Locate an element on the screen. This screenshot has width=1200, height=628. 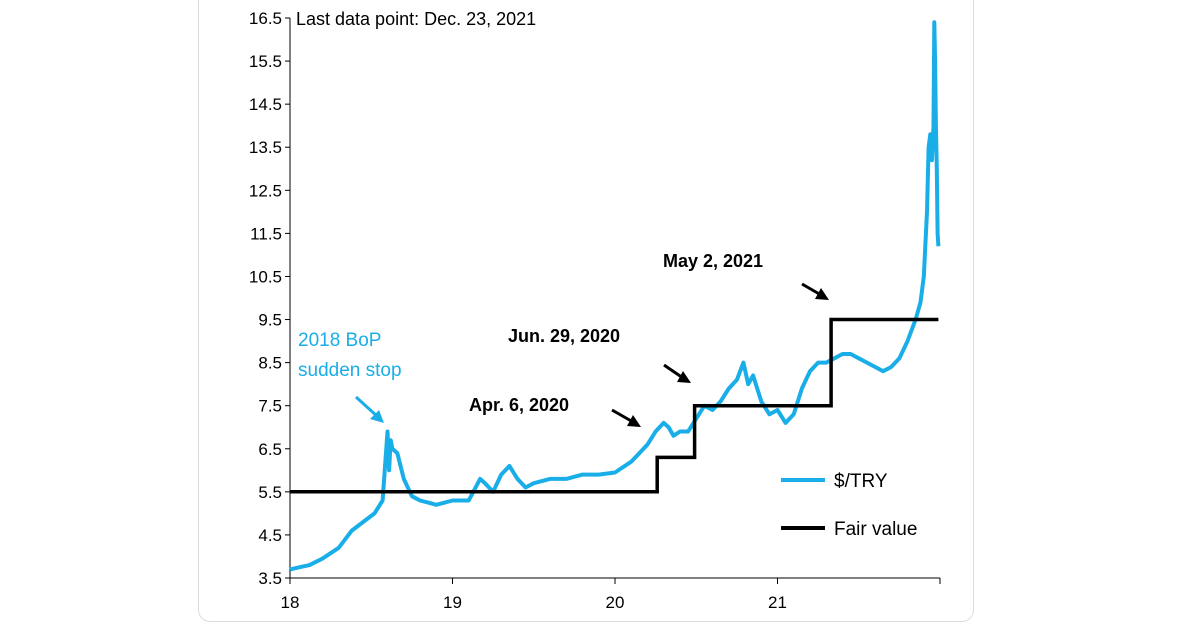
legend: $/TRY Fair value is located at coordinates (849, 505).